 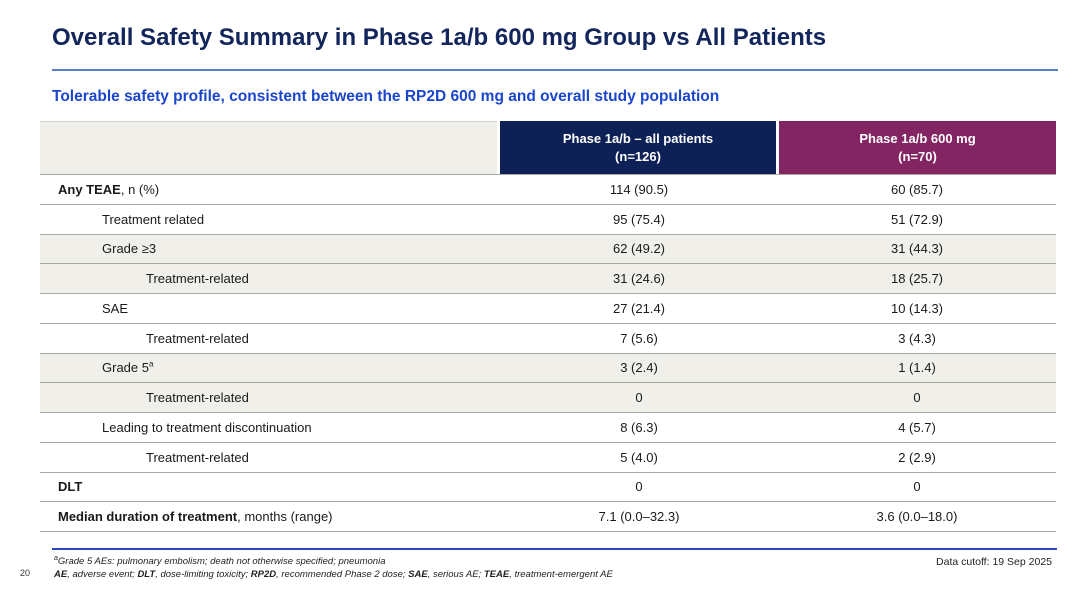 What do you see at coordinates (639, 457) in the screenshot?
I see `row-value: 5 (4.0)` at bounding box center [639, 457].